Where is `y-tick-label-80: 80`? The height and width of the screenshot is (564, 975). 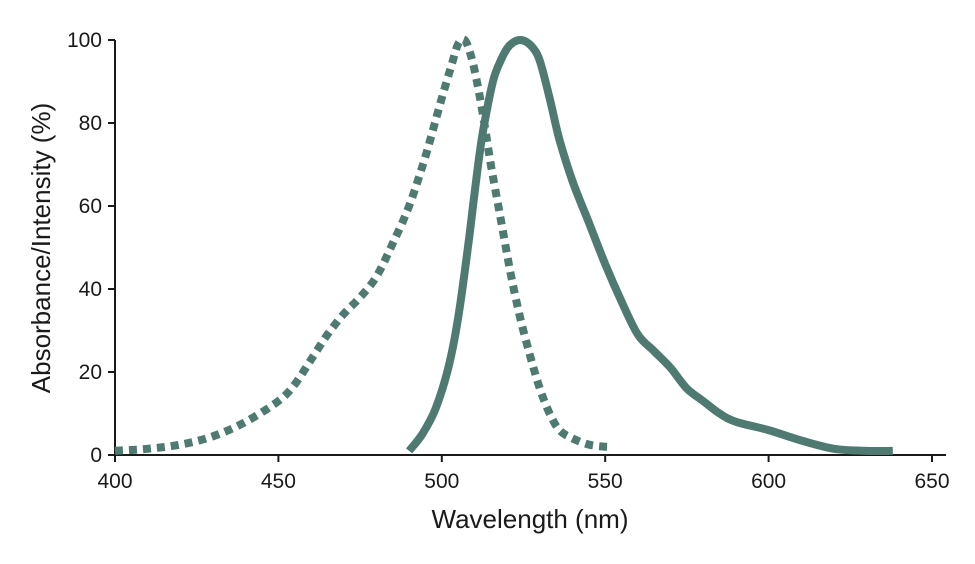
y-tick-label-80: 80 is located at coordinates (90, 123).